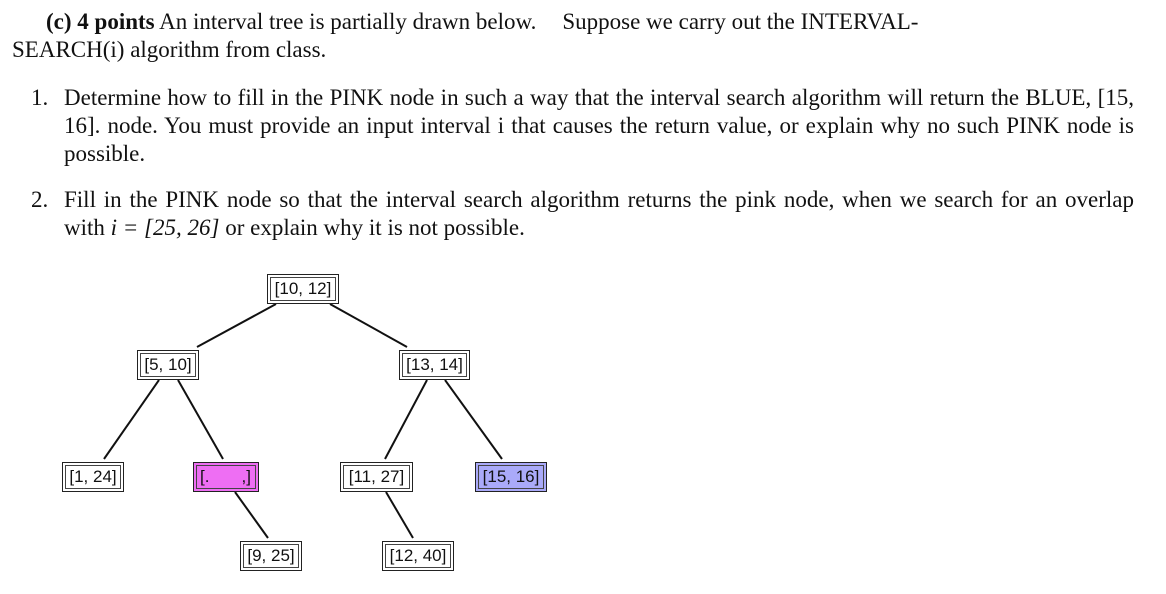 Image resolution: width=1166 pixels, height=594 pixels. Describe the element at coordinates (473, 419) in the screenshot. I see `edge-right-rightright` at that location.